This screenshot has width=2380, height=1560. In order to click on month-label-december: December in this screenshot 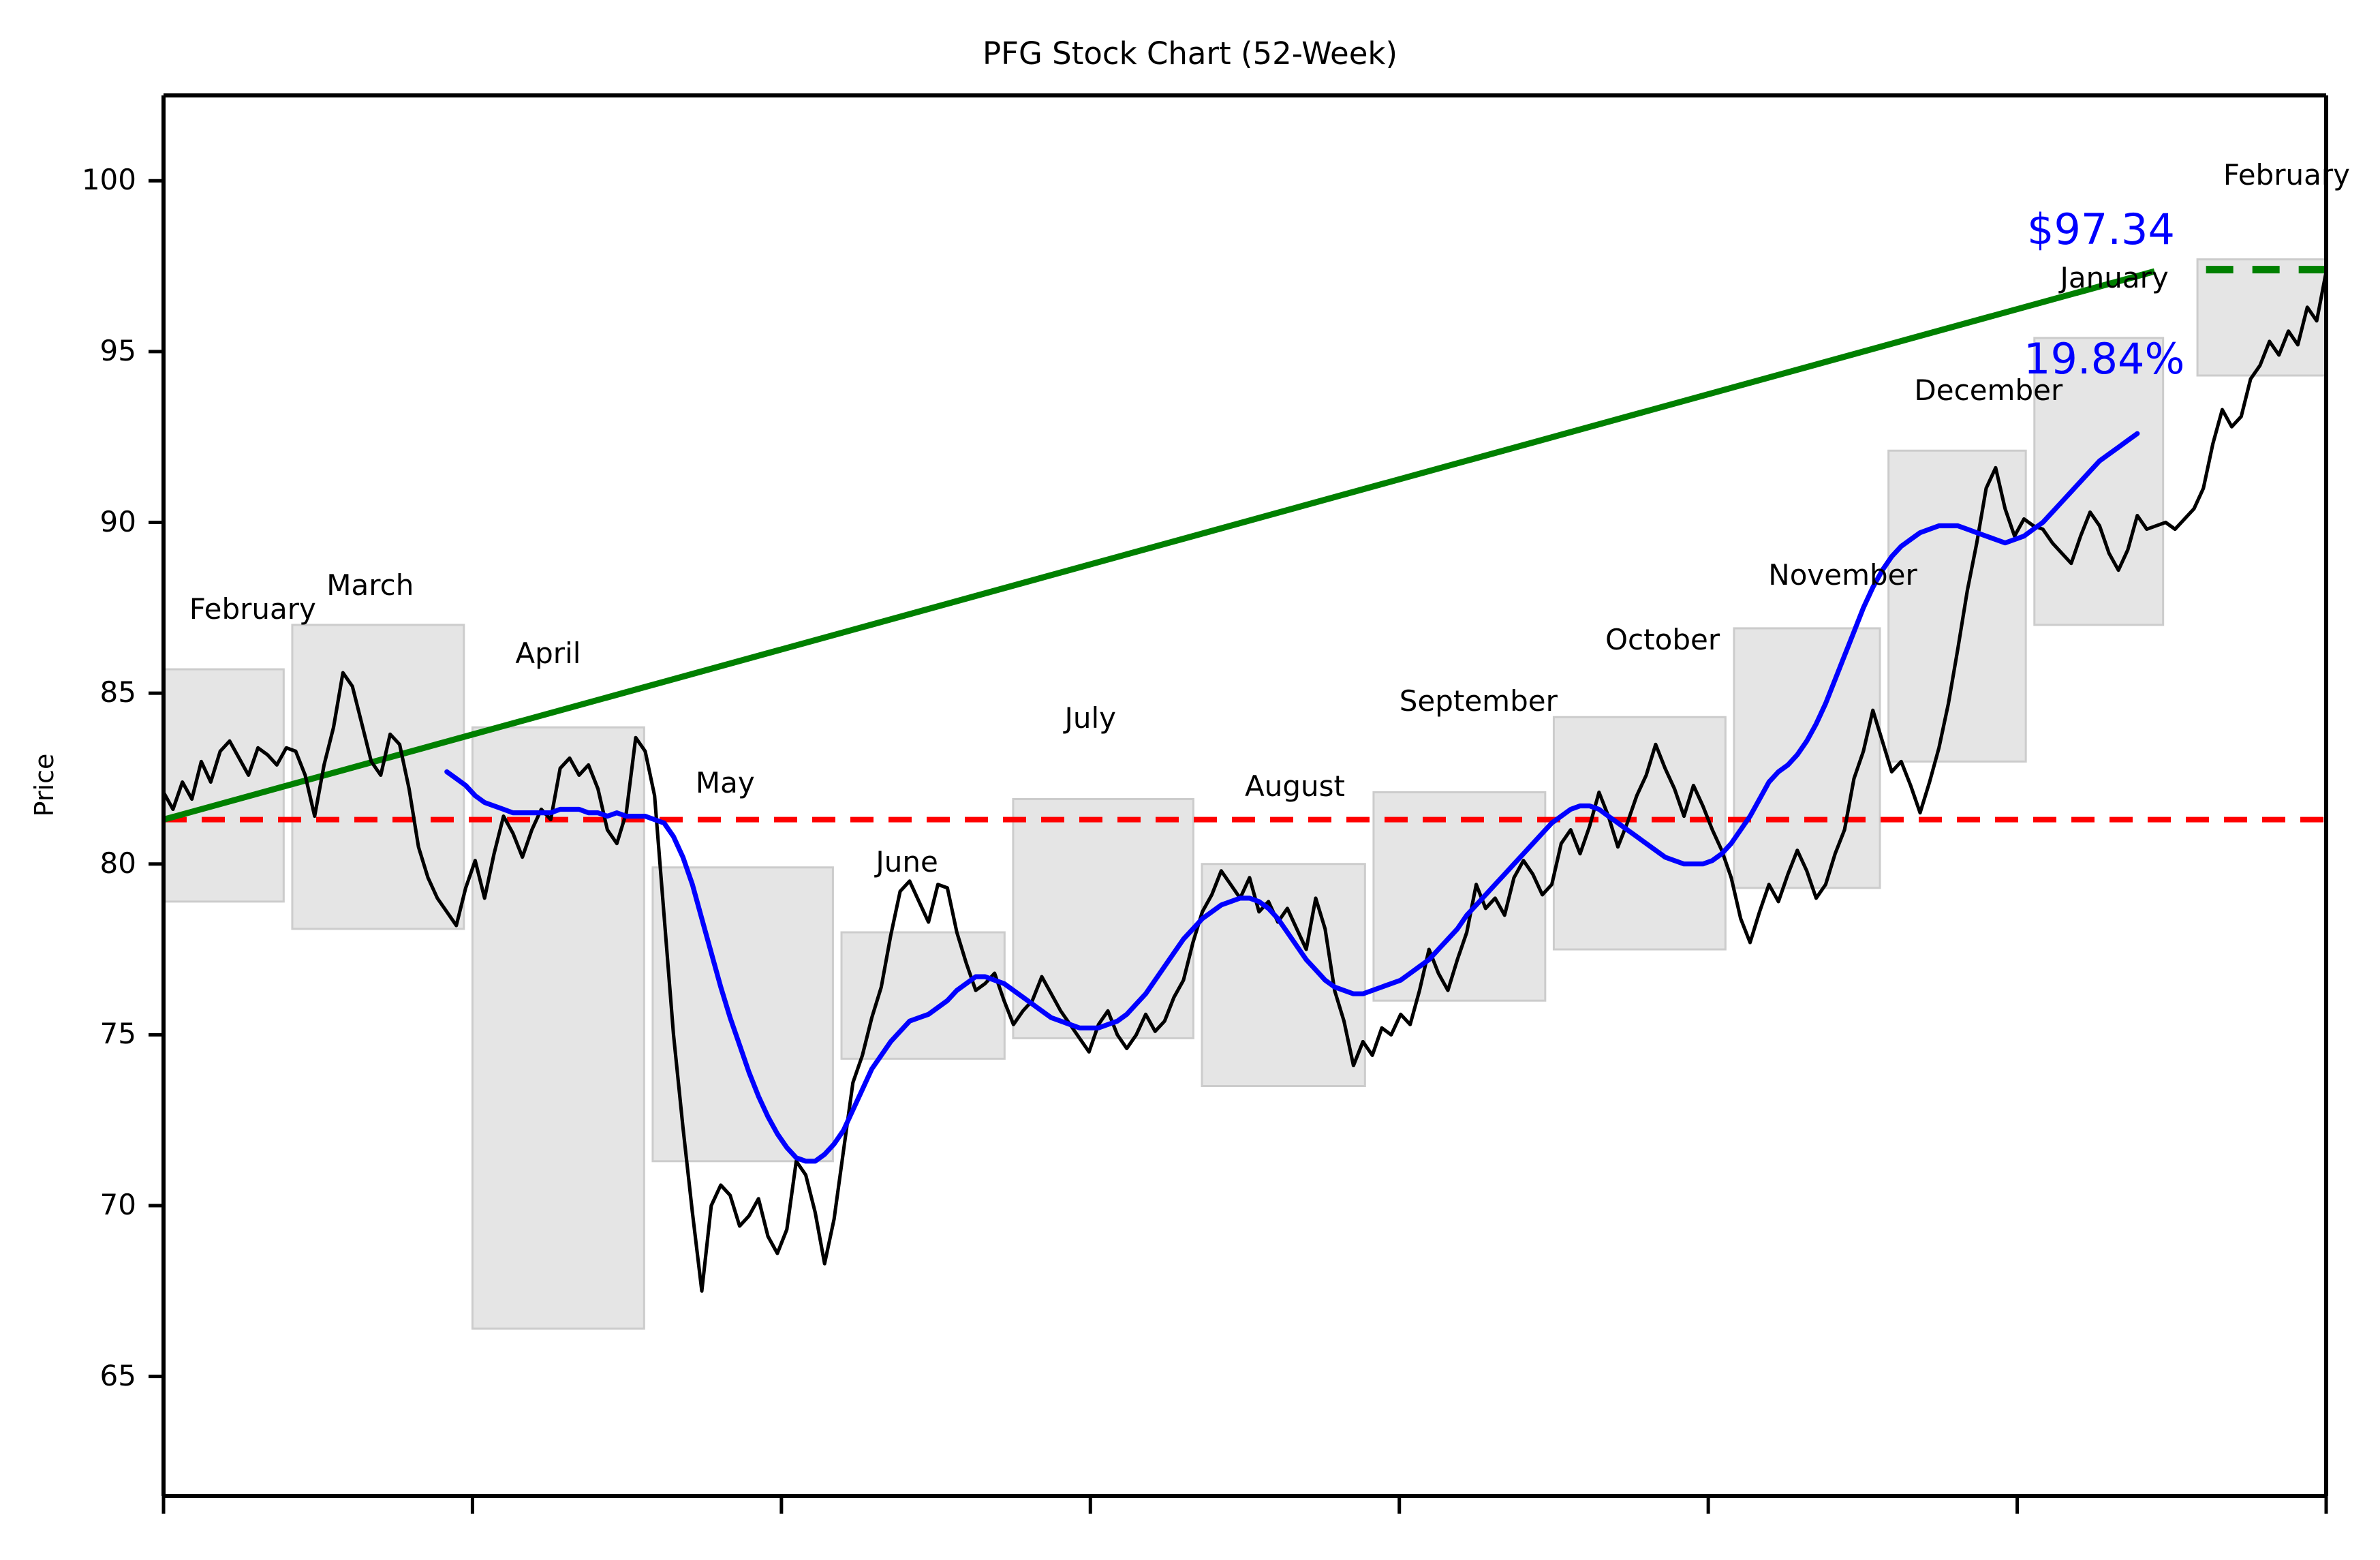, I will do `click(1988, 390)`.